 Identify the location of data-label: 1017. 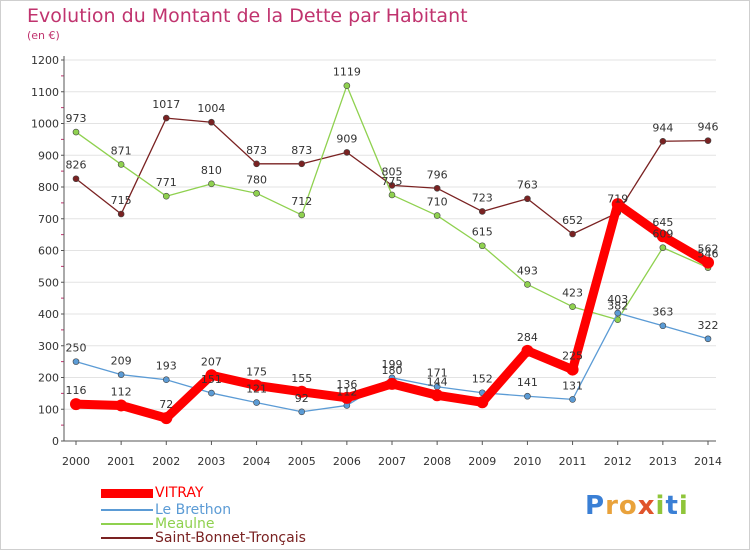
(166, 104).